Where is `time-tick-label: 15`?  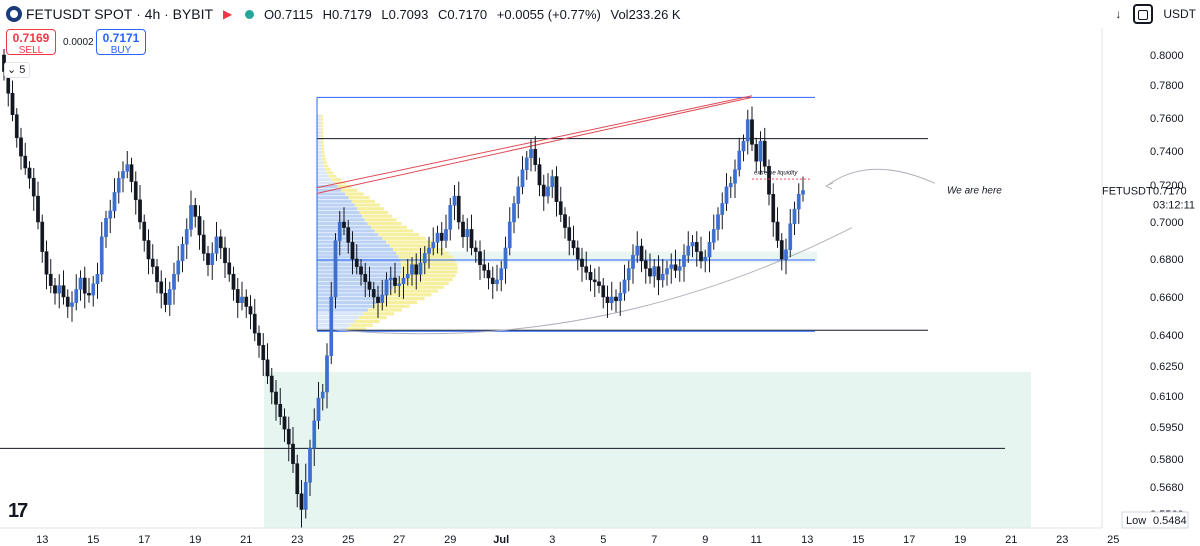
time-tick-label: 15 is located at coordinates (858, 540).